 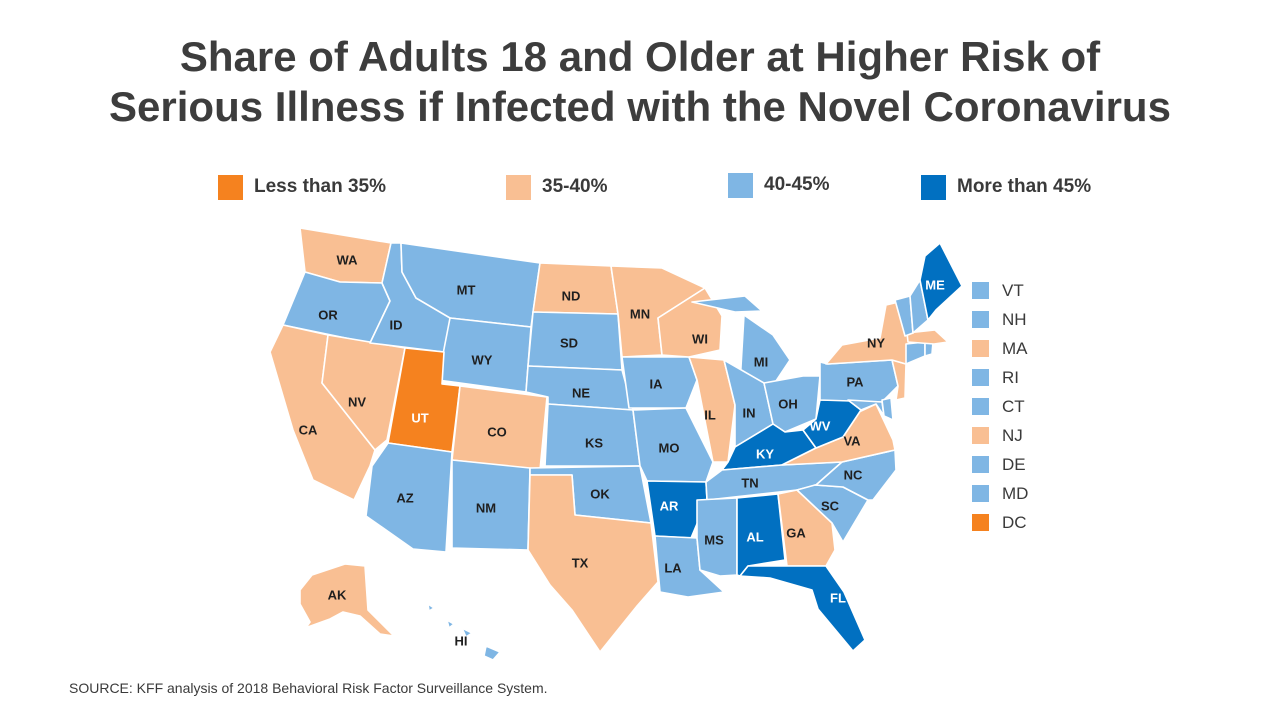 What do you see at coordinates (482, 360) in the screenshot?
I see `state-label-wy: WY` at bounding box center [482, 360].